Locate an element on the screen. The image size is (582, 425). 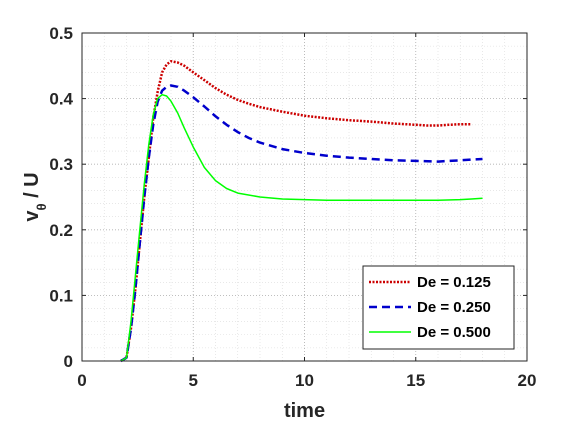
y-tick-label: 0.3 is located at coordinates (61, 164).